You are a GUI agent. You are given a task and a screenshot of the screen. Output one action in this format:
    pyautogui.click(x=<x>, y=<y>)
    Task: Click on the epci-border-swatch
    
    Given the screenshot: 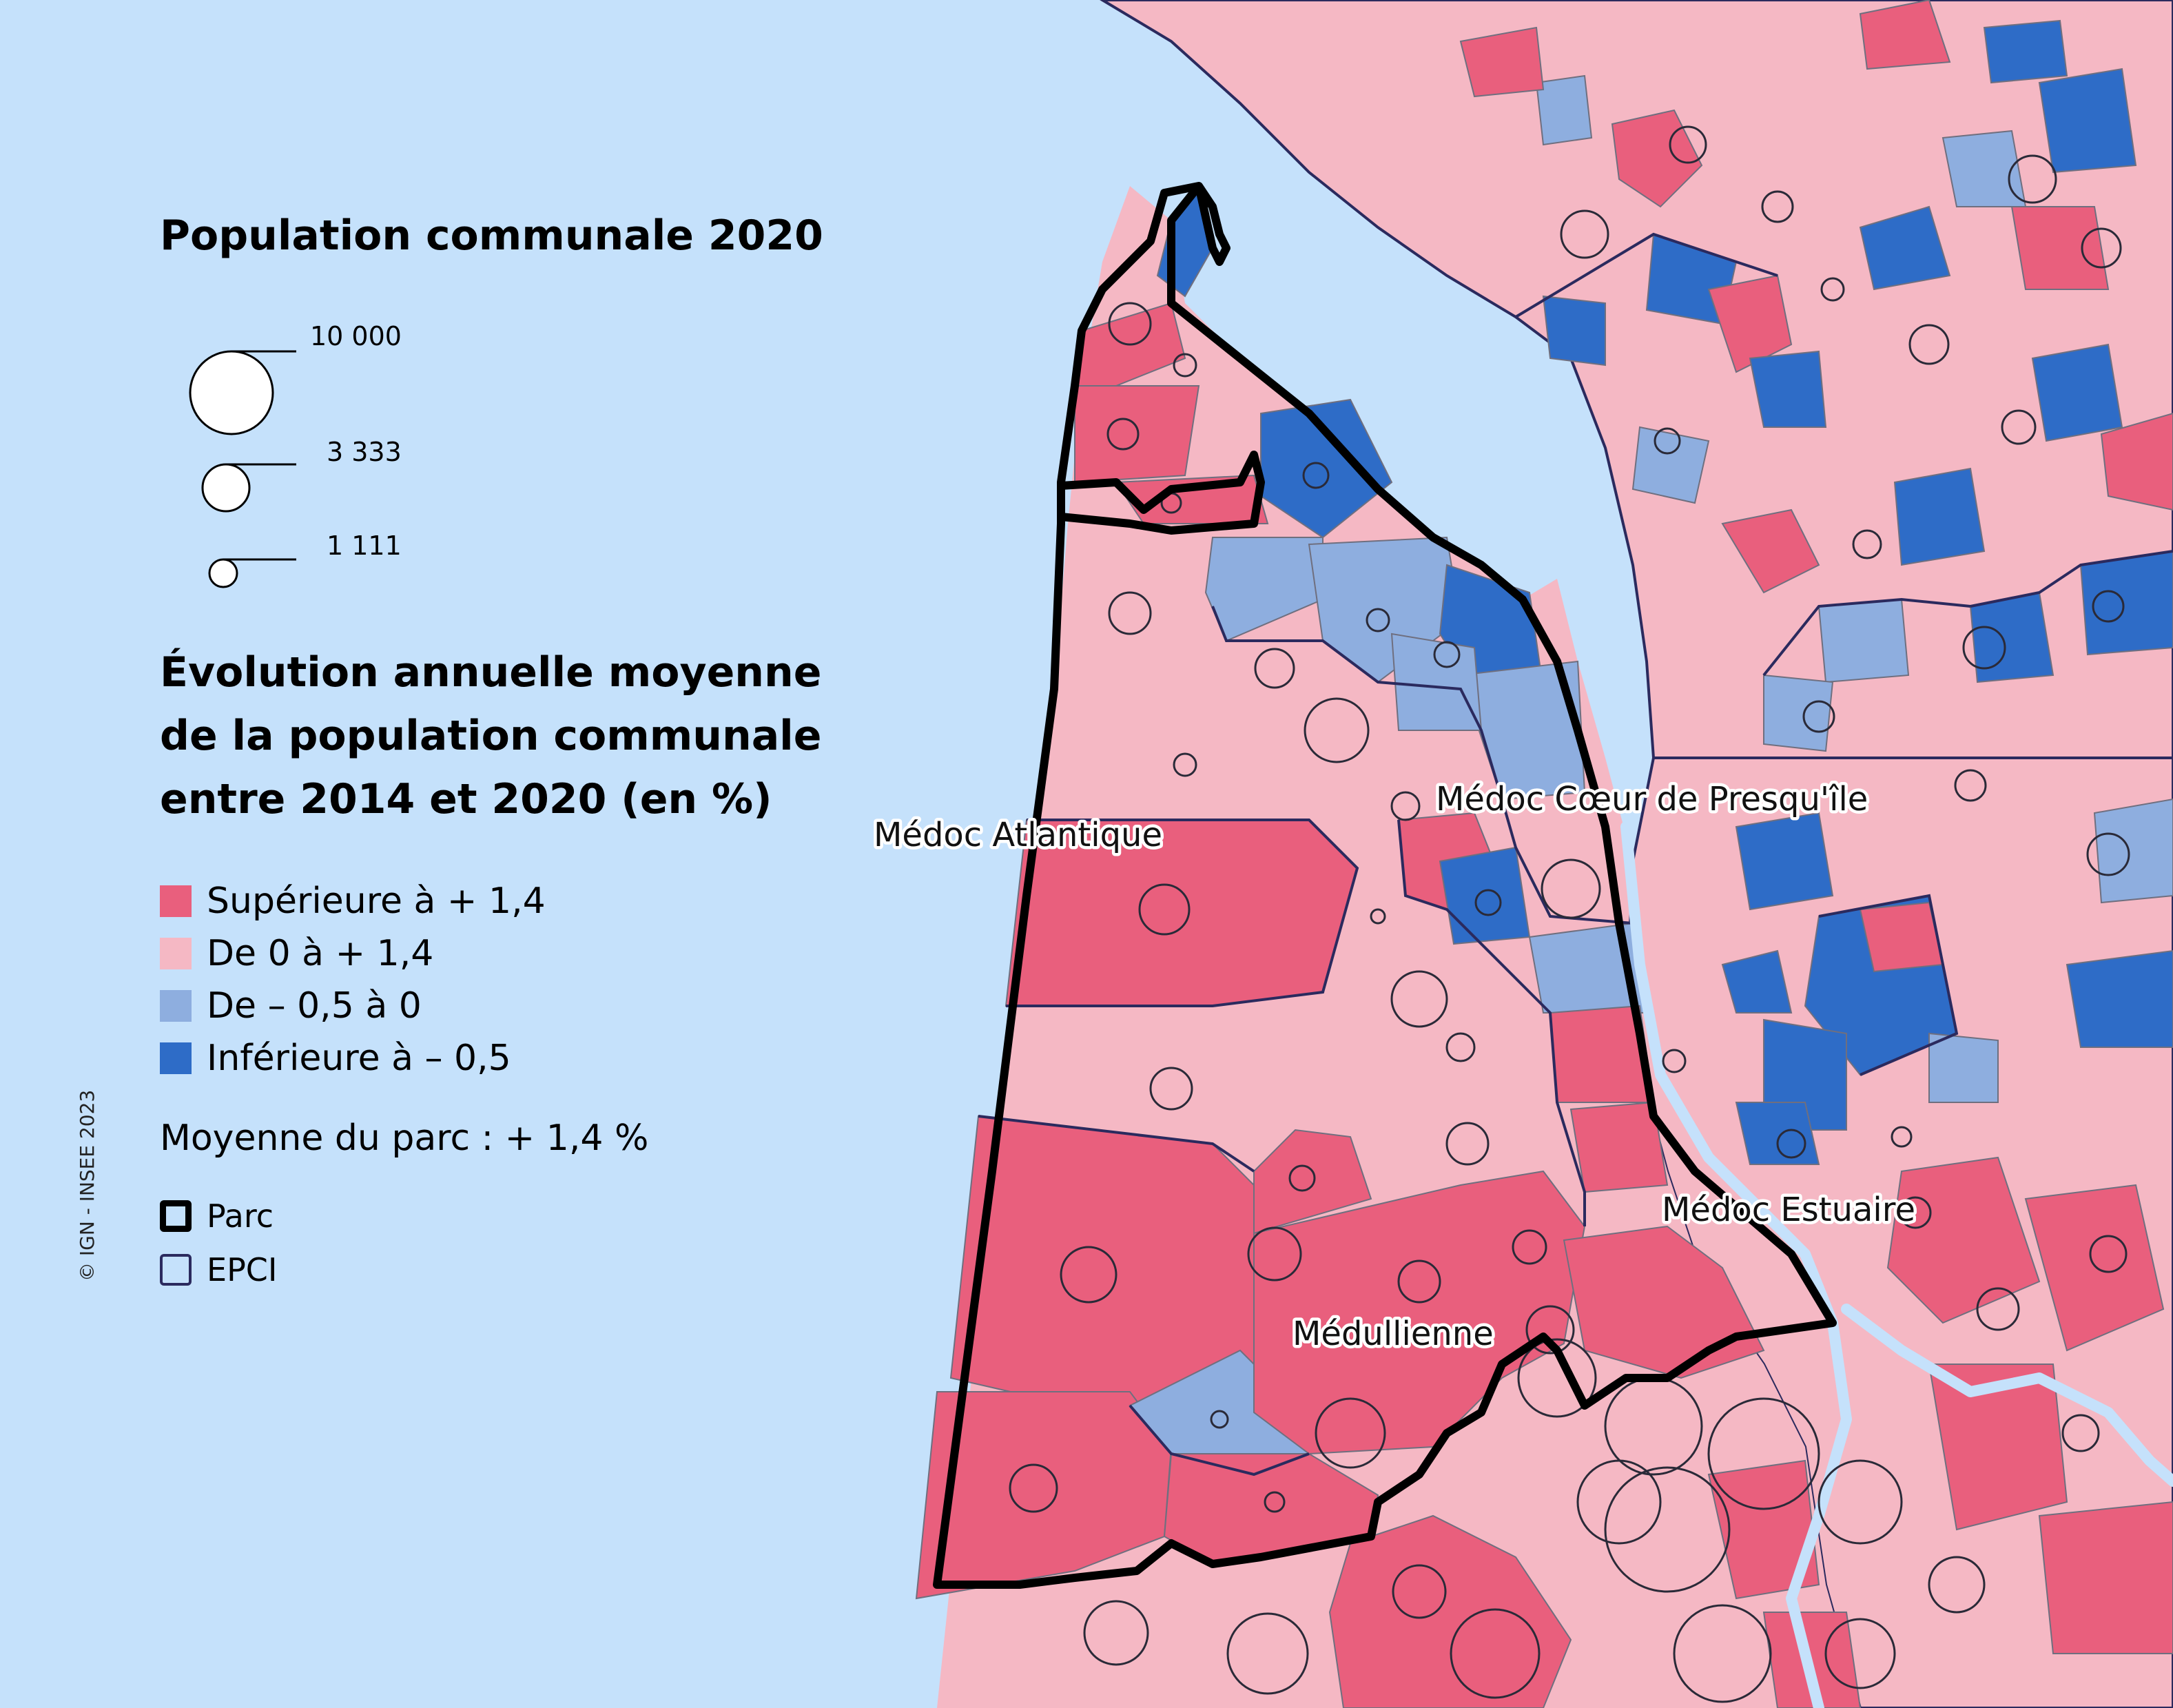 What is the action you would take?
    pyautogui.click(x=176, y=1270)
    